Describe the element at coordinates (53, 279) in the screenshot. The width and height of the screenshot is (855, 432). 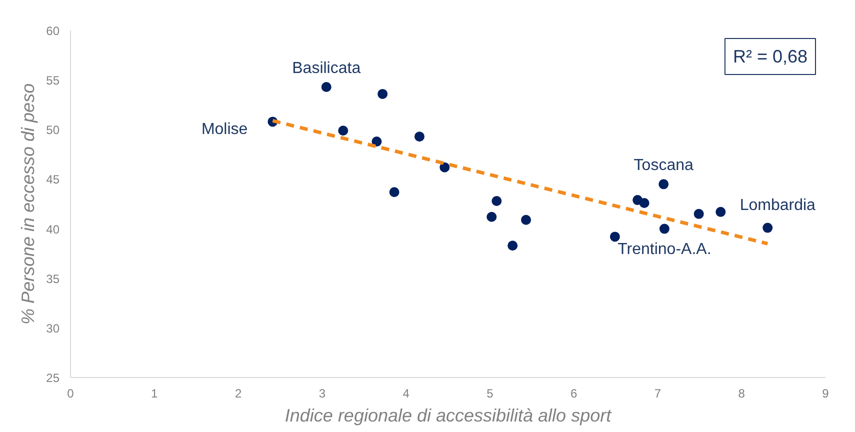
I see `y-tick-label: 35` at that location.